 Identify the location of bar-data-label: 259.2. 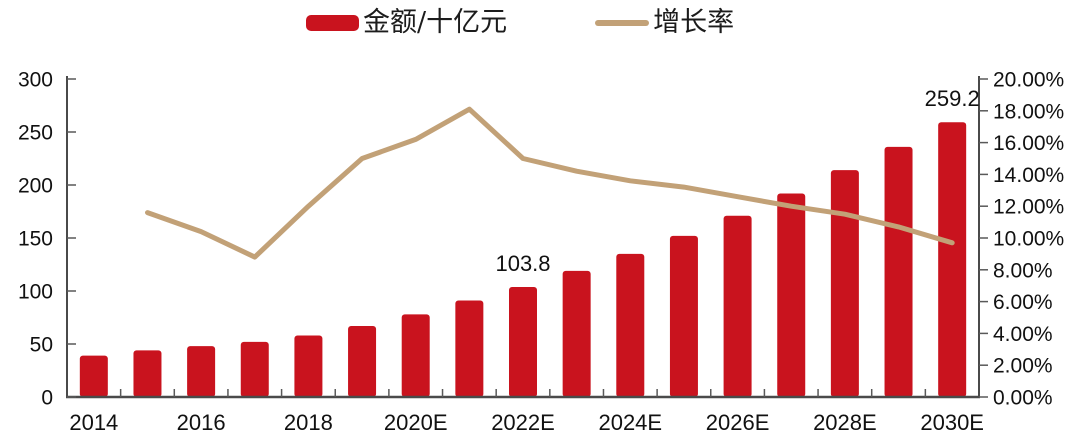
(952, 98).